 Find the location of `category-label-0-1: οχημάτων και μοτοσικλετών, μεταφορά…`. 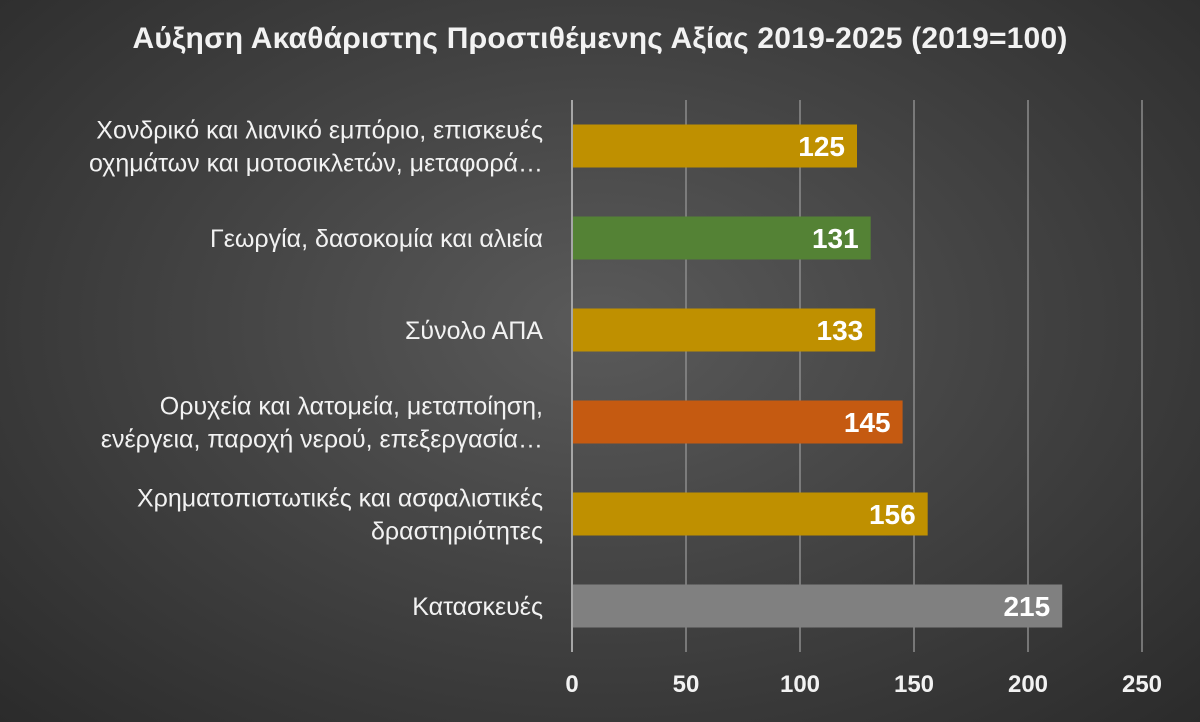

category-label-0-1: οχημάτων και μοτοσικλετών, μεταφορά… is located at coordinates (316, 164).